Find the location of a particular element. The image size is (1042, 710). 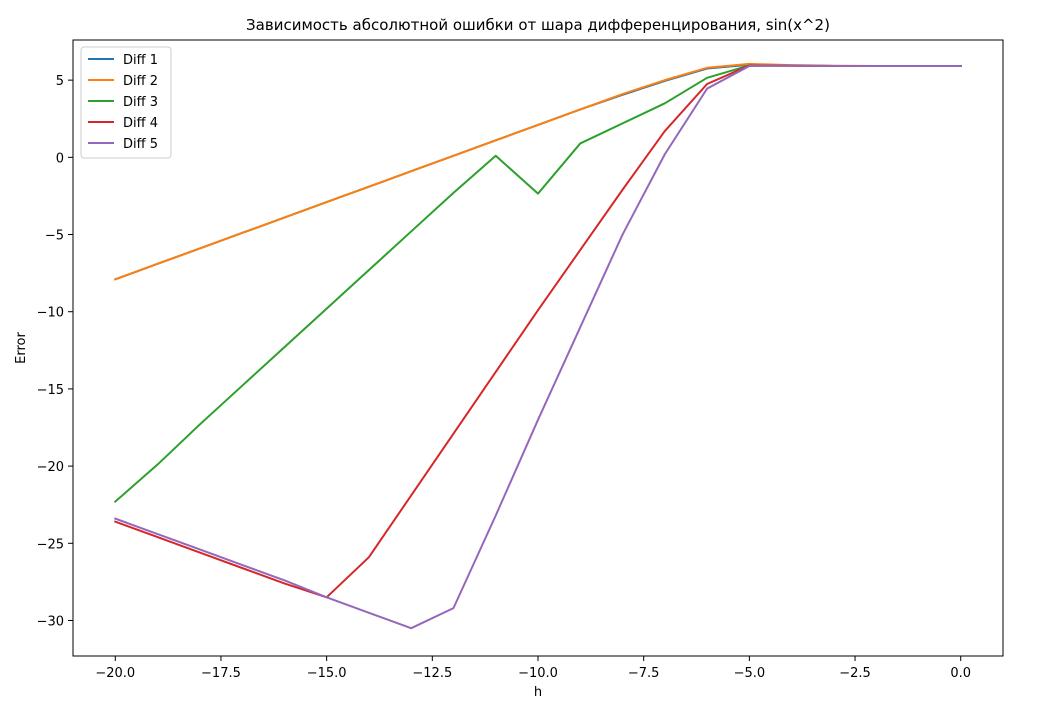

x-tick-label: −10.0 is located at coordinates (538, 673).